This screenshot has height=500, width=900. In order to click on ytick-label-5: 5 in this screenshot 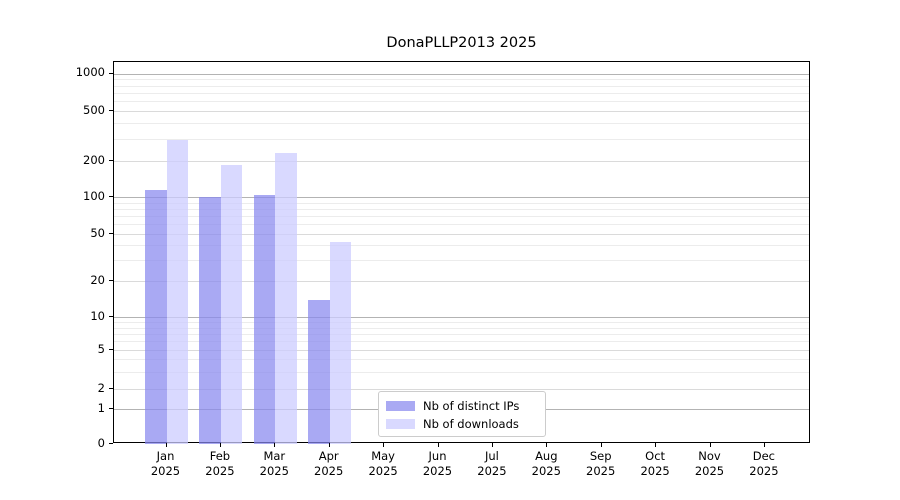, I will do `click(101, 348)`.